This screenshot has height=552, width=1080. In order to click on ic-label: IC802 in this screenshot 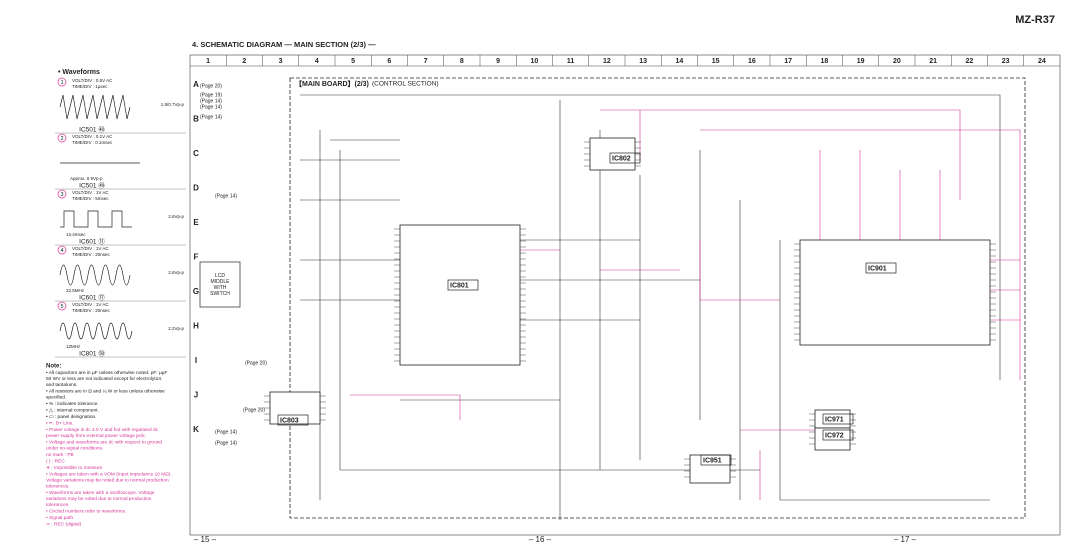, I will do `click(621, 158)`.